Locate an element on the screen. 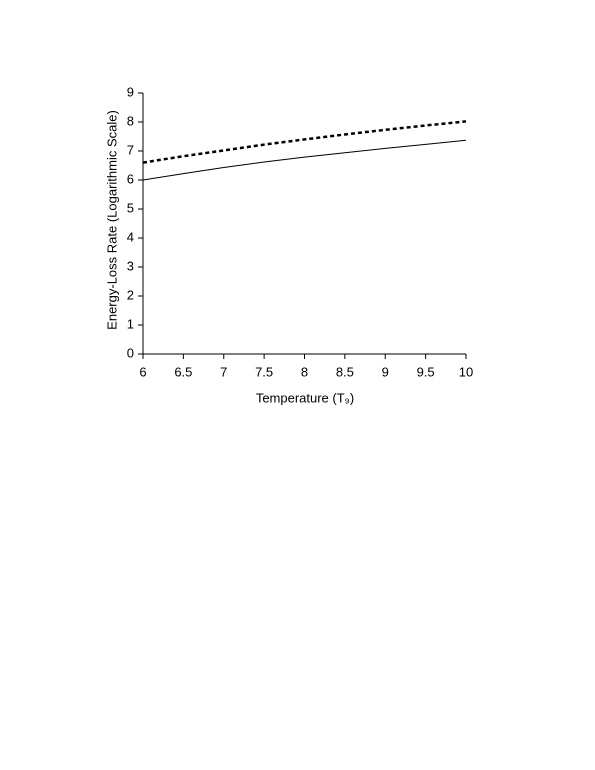  x-tick-label: 6.5 is located at coordinates (183, 371).